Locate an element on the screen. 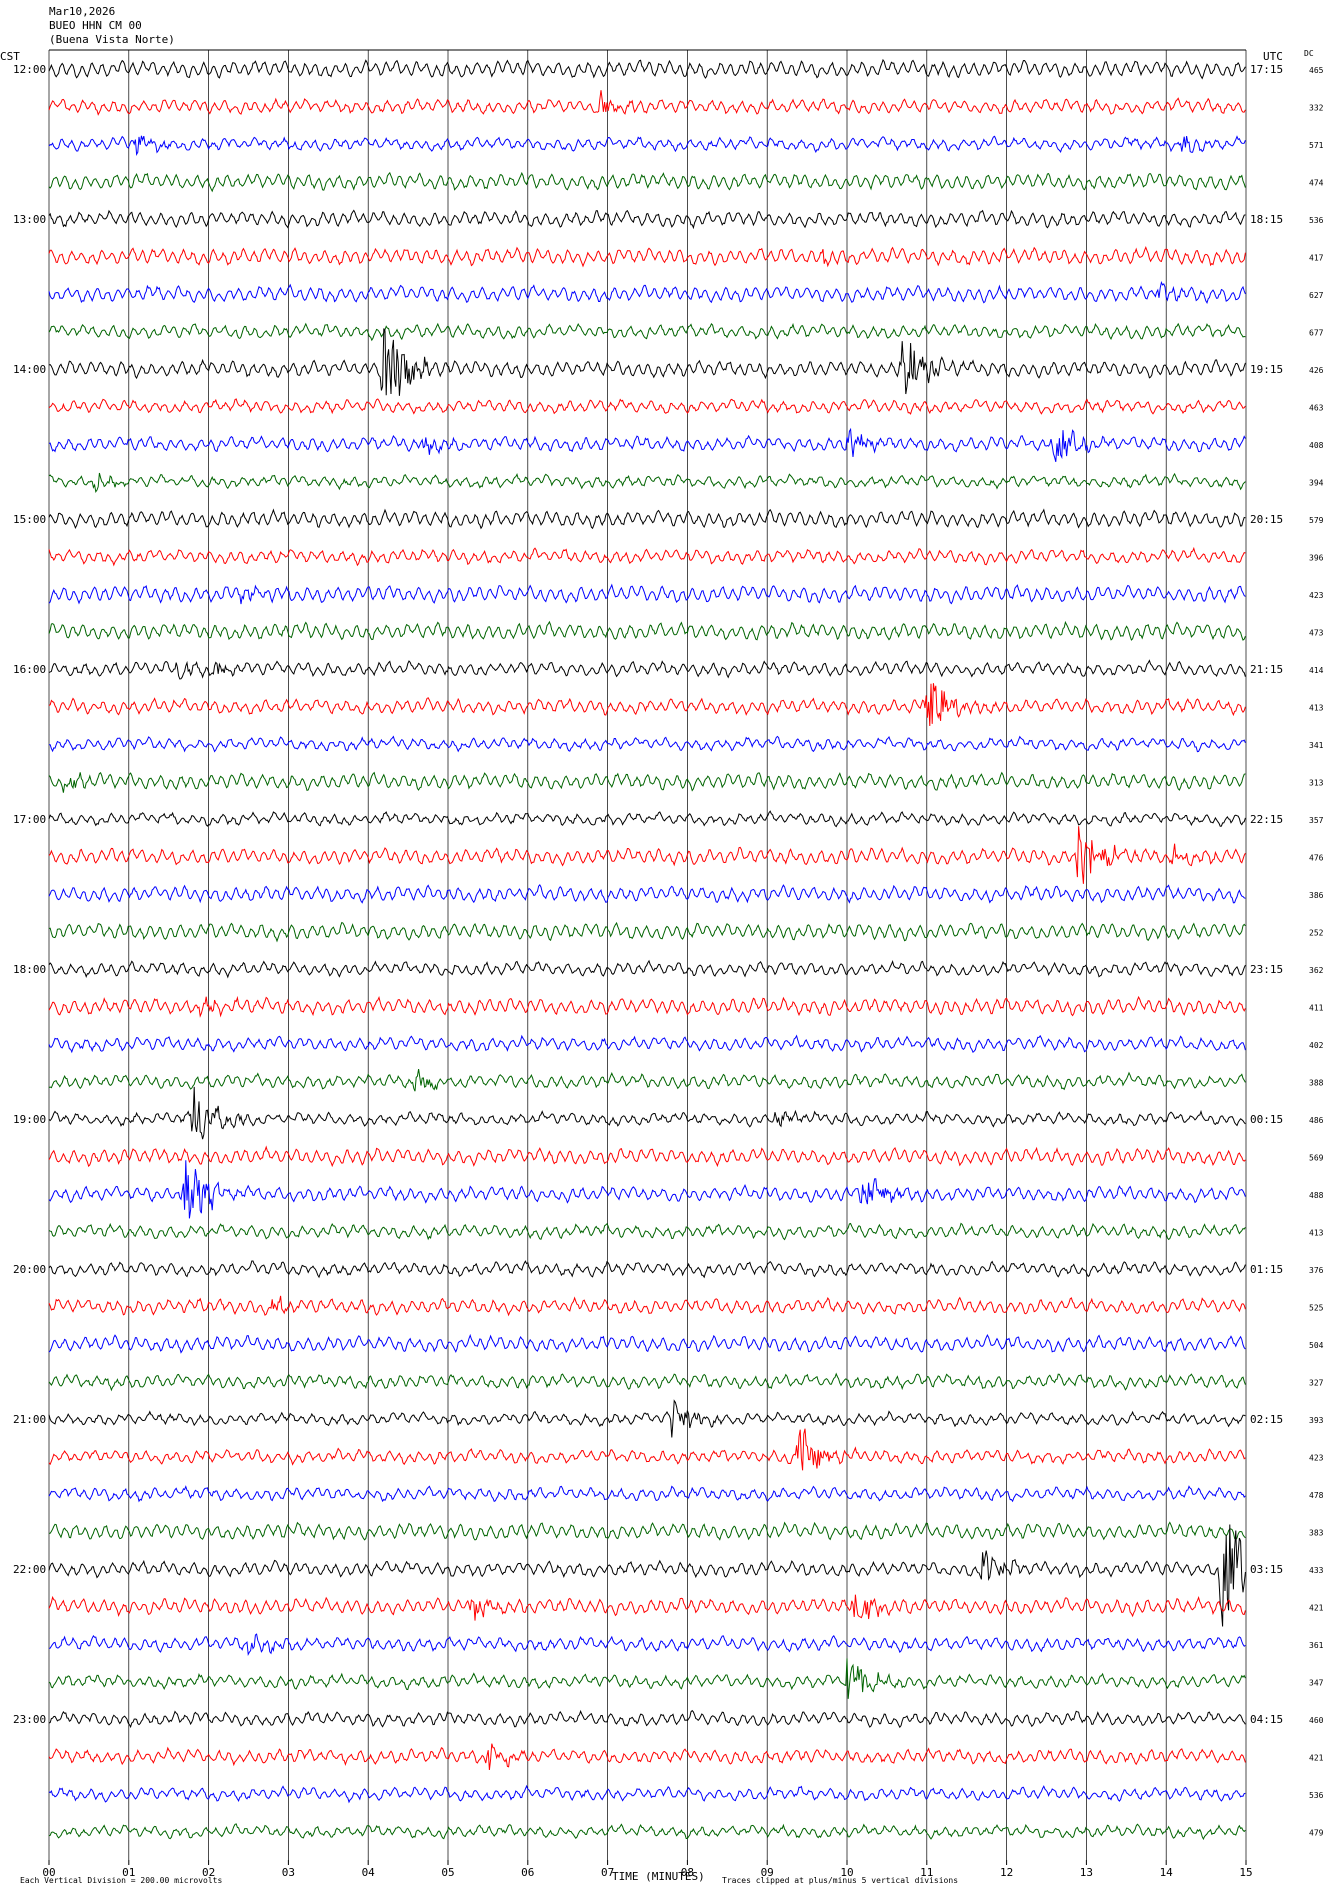 This screenshot has height=1894, width=1330. cst-hour-label: 18:00 is located at coordinates (29, 969).